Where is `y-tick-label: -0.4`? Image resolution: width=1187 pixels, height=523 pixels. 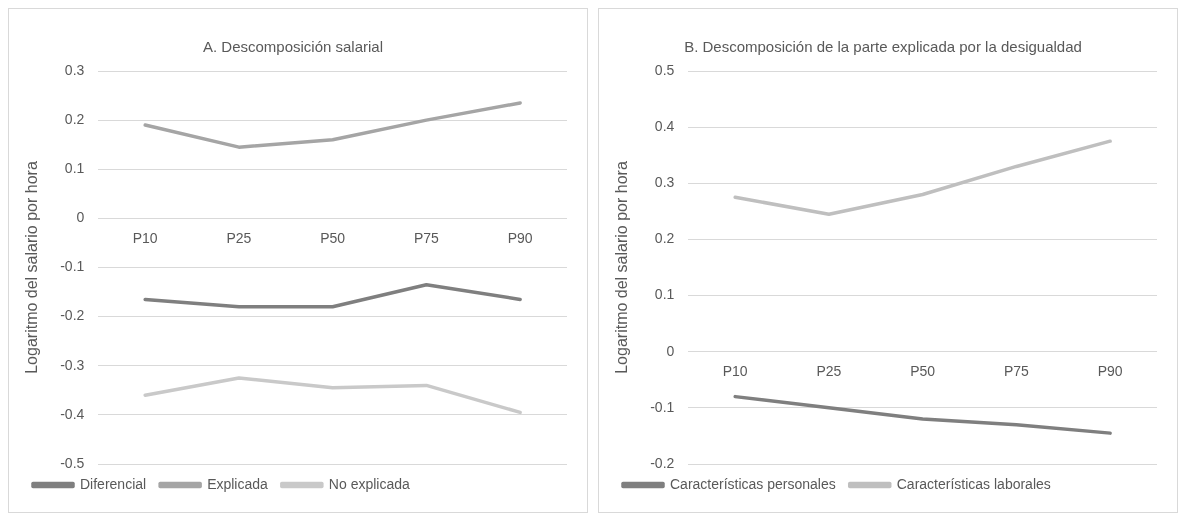 y-tick-label: -0.4 is located at coordinates (72, 413).